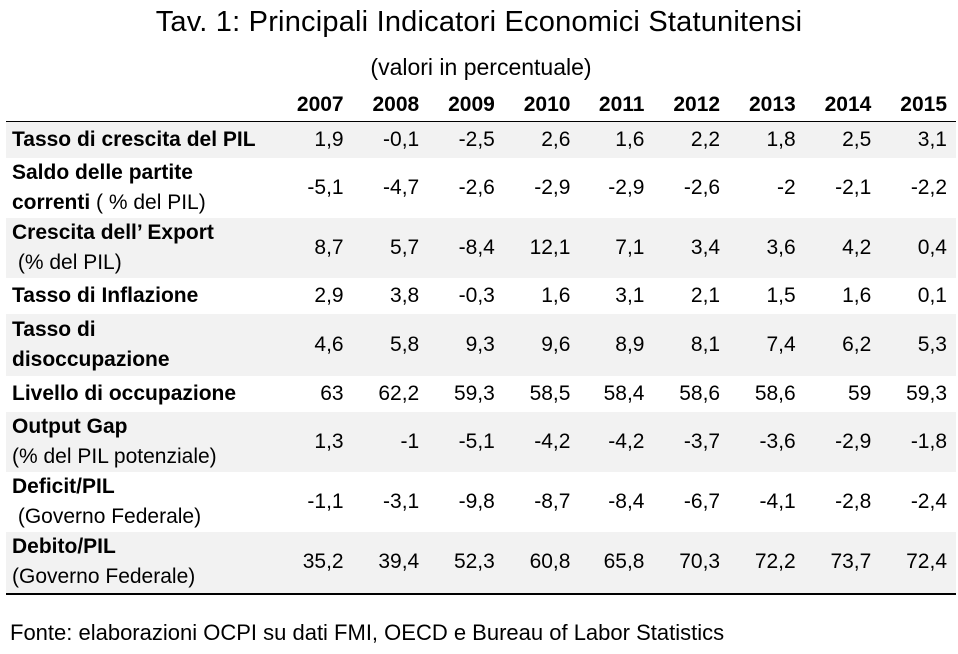 The image size is (958, 654). What do you see at coordinates (691, 441) in the screenshot?
I see `value-cell: -3,7` at bounding box center [691, 441].